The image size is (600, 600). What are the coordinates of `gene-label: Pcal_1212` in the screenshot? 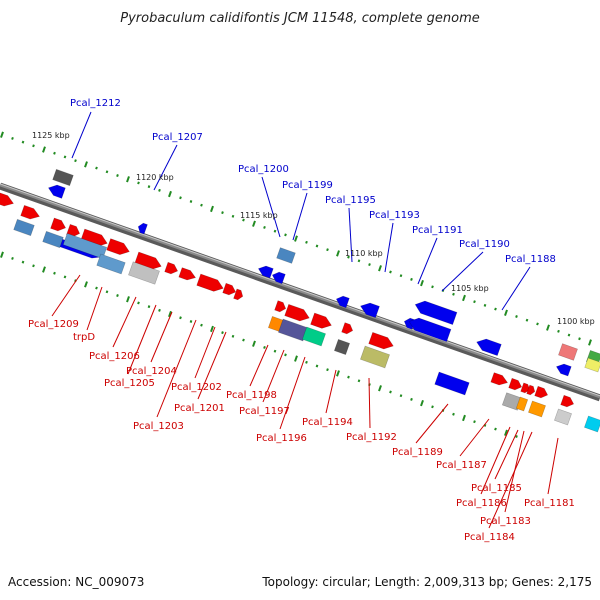 It's located at (95, 103).